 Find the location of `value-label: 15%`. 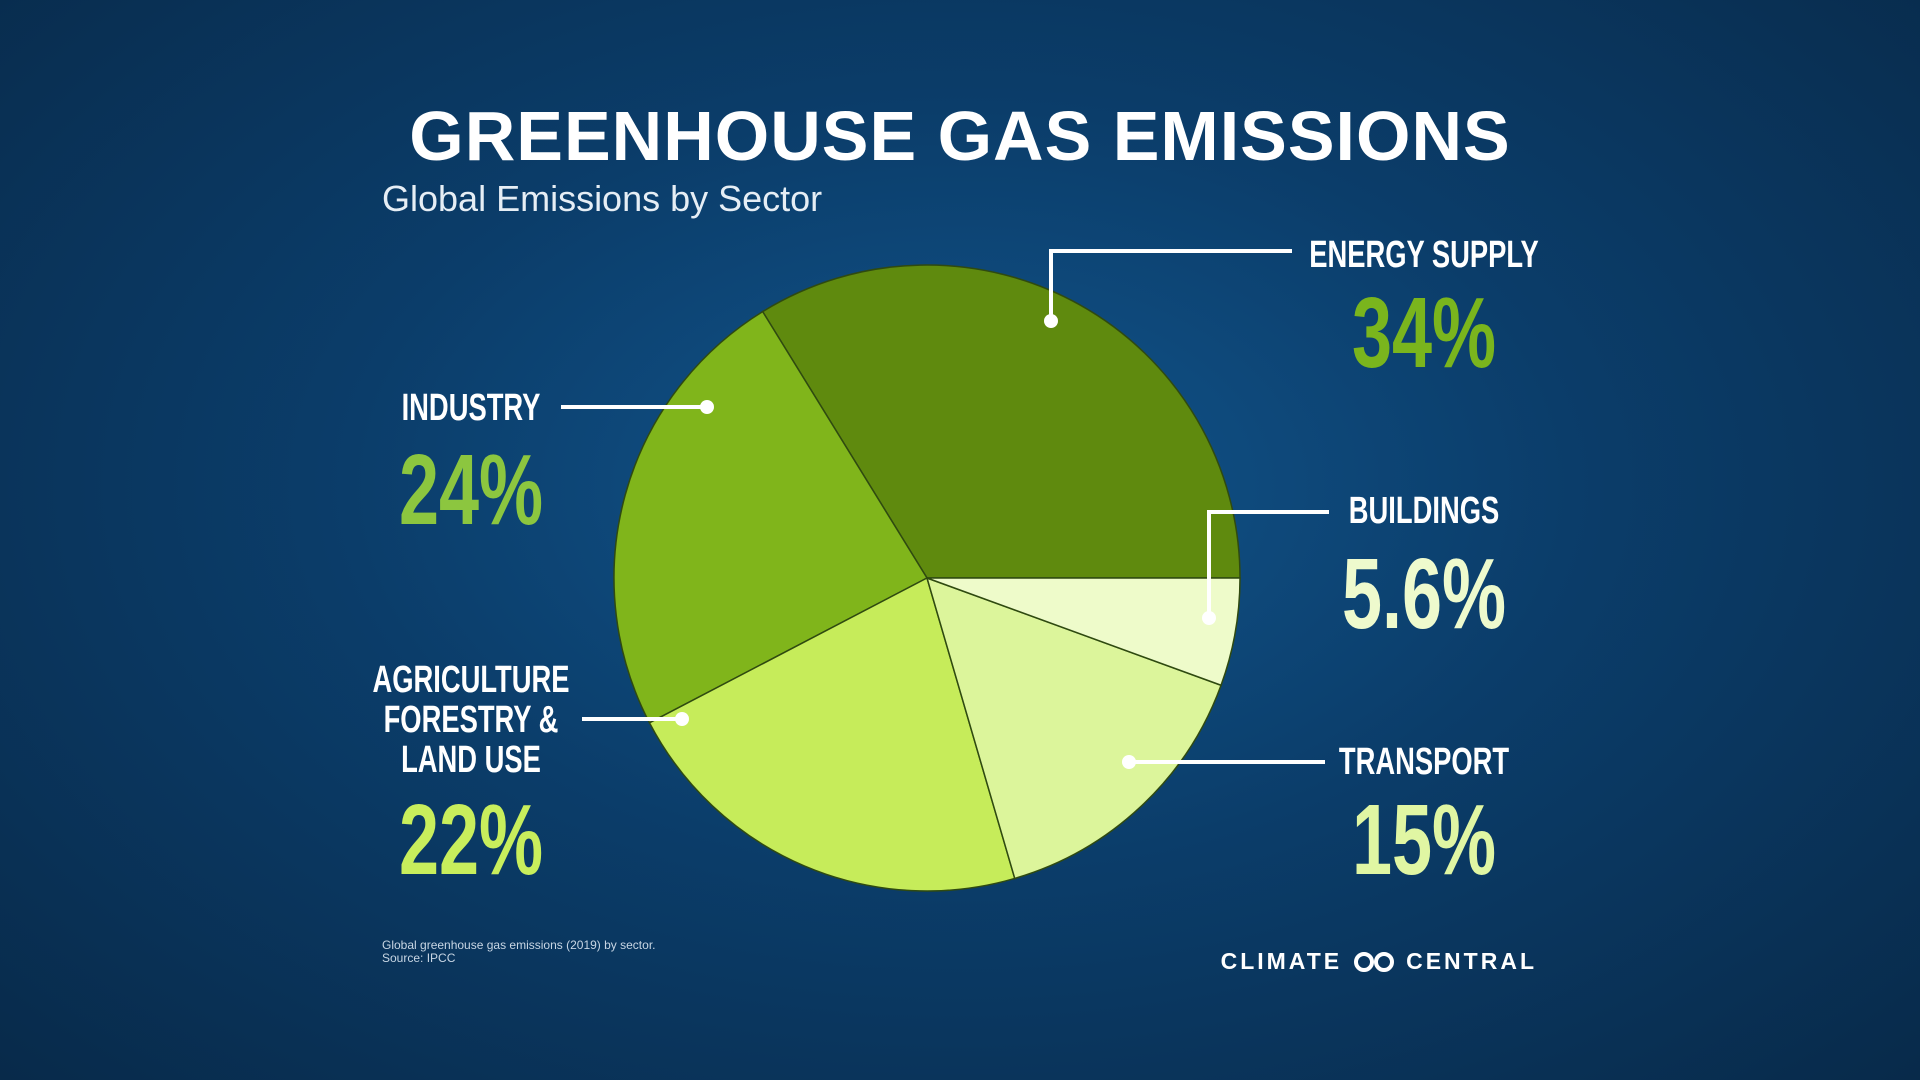

value-label: 15% is located at coordinates (1424, 840).